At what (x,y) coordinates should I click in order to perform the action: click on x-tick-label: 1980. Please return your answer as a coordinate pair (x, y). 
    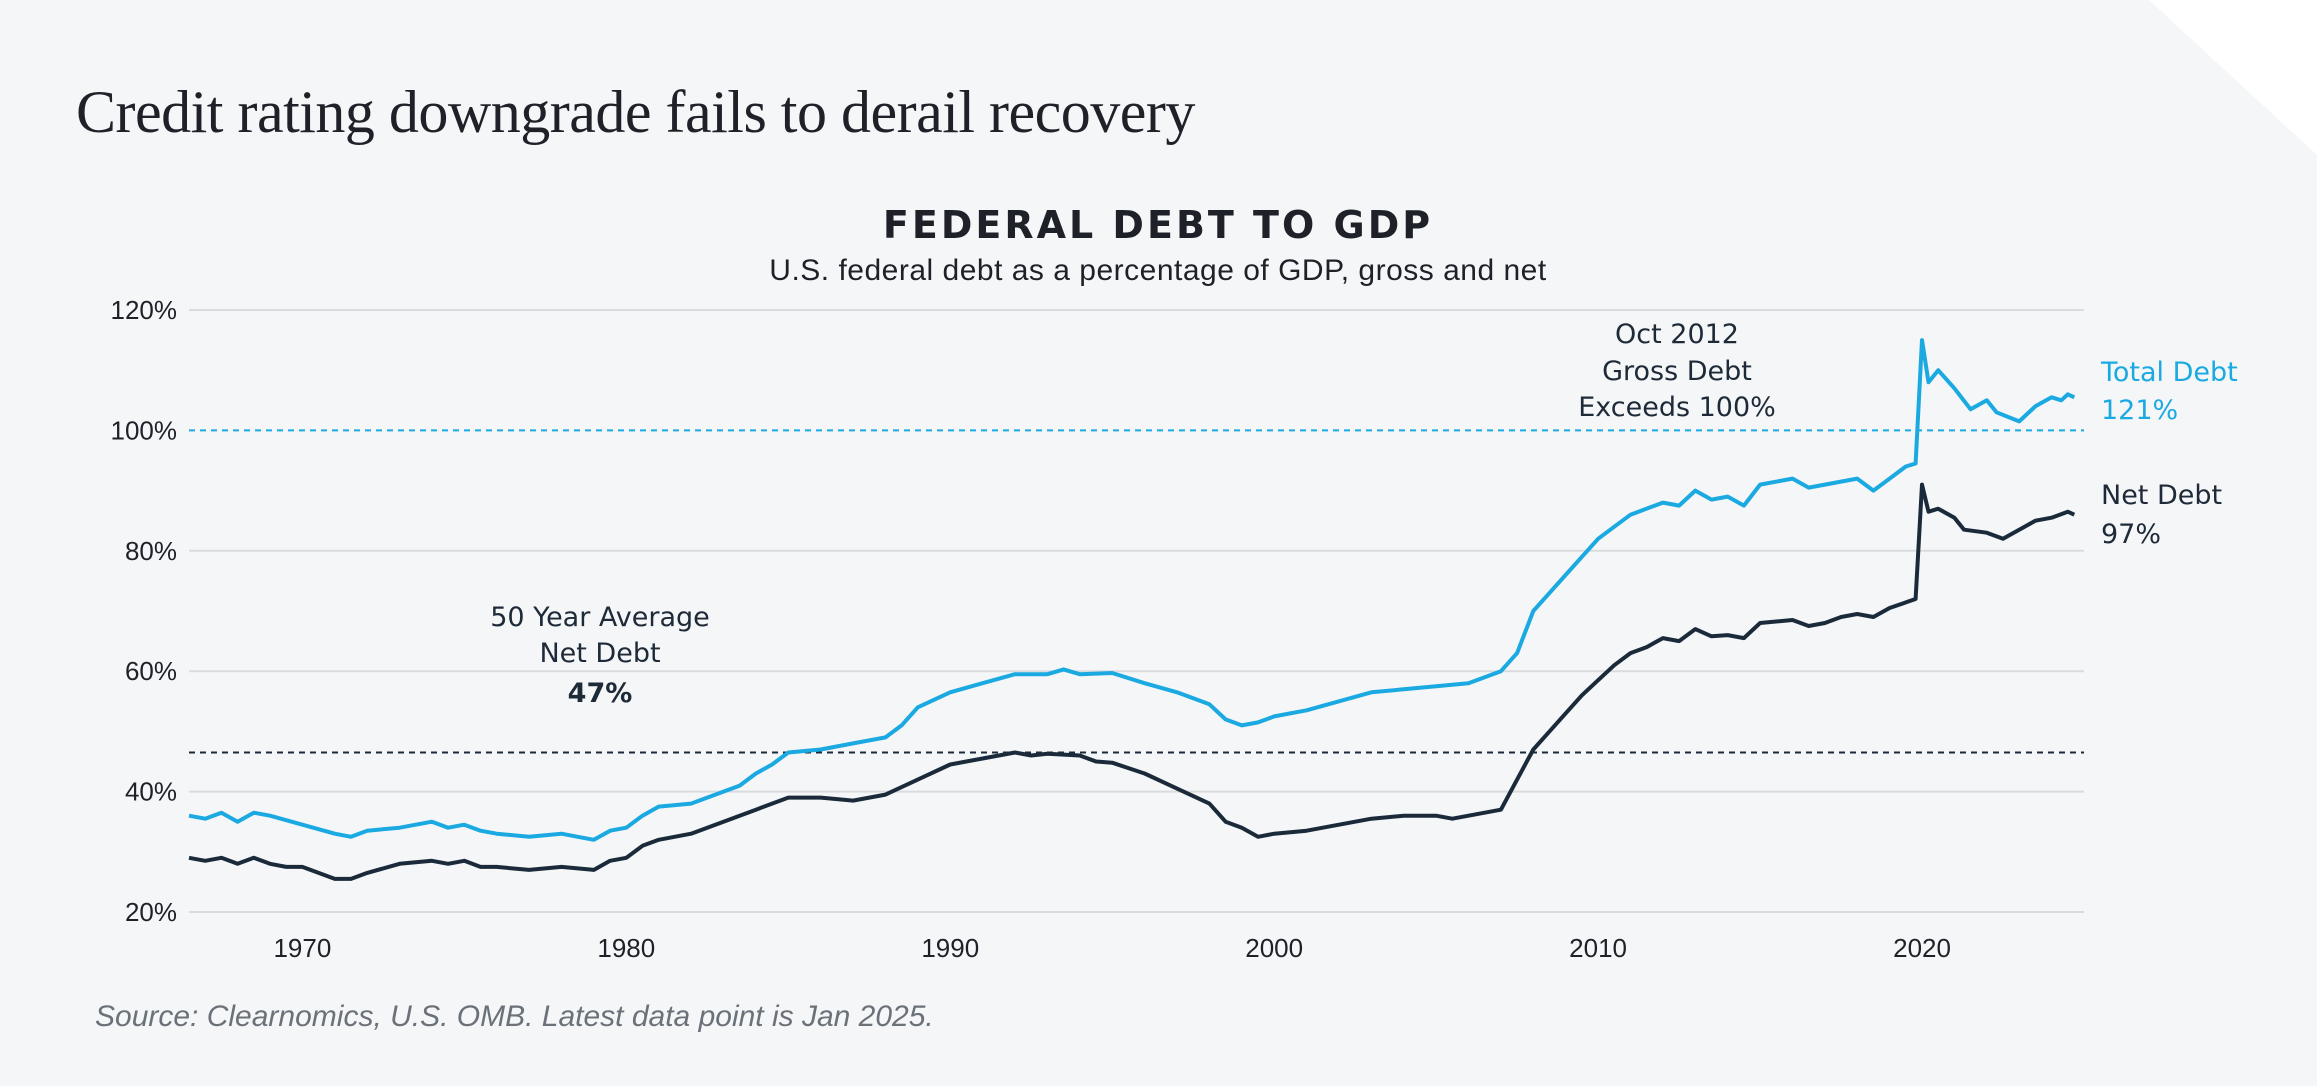
    Looking at the image, I should click on (626, 948).